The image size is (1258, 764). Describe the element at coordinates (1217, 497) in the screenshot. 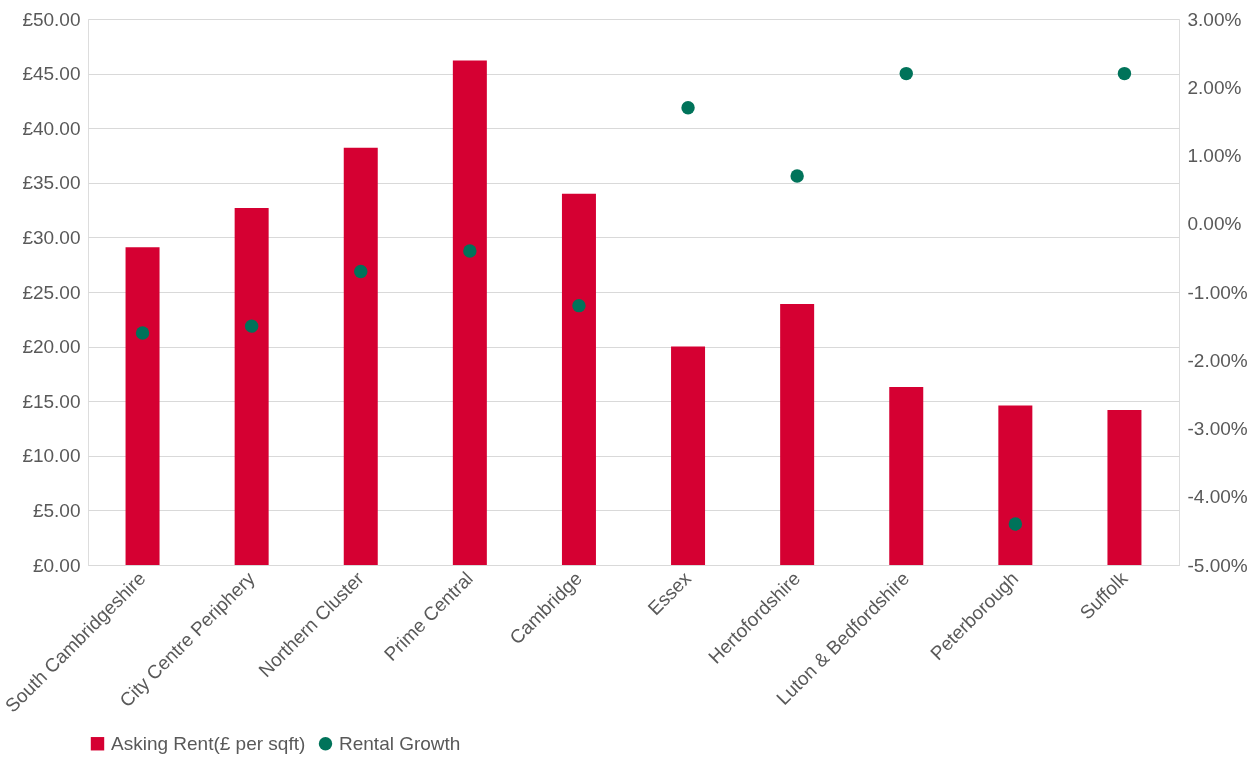

I see `y2-tick-label: -4.00%` at that location.